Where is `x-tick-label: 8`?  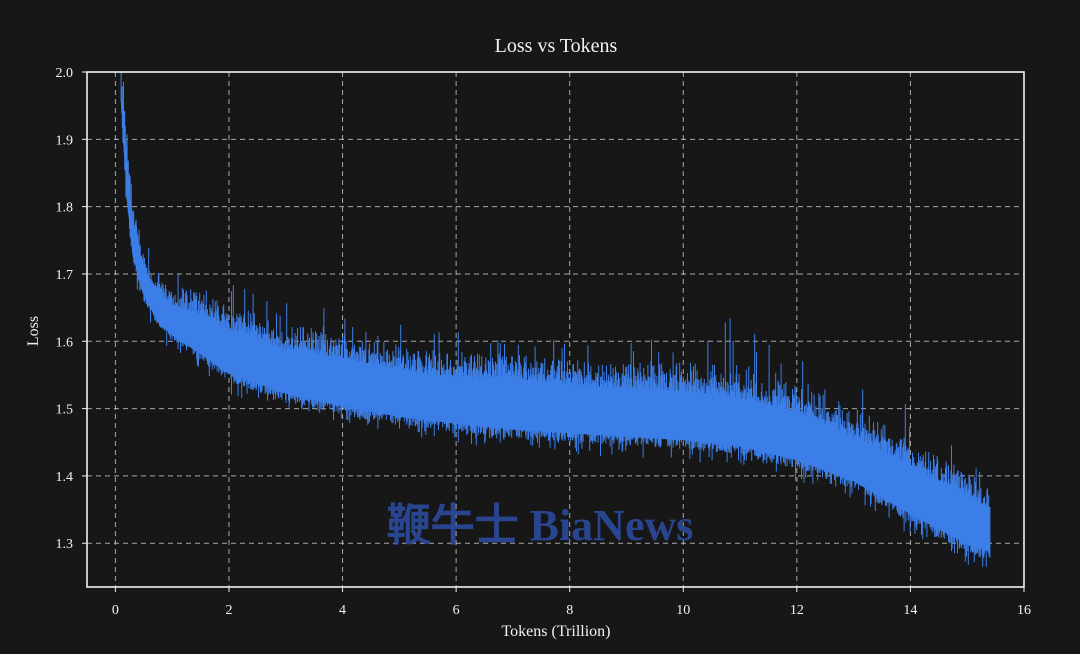 x-tick-label: 8 is located at coordinates (569, 610).